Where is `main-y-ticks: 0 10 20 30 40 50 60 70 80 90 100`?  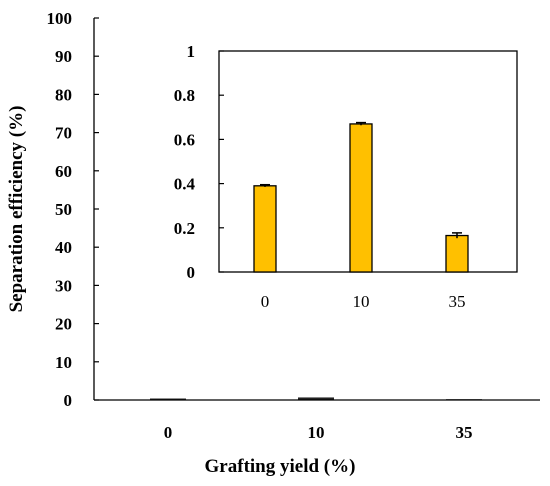
main-y-ticks: 0 10 20 30 40 50 60 70 80 90 100 is located at coordinates (73, 209).